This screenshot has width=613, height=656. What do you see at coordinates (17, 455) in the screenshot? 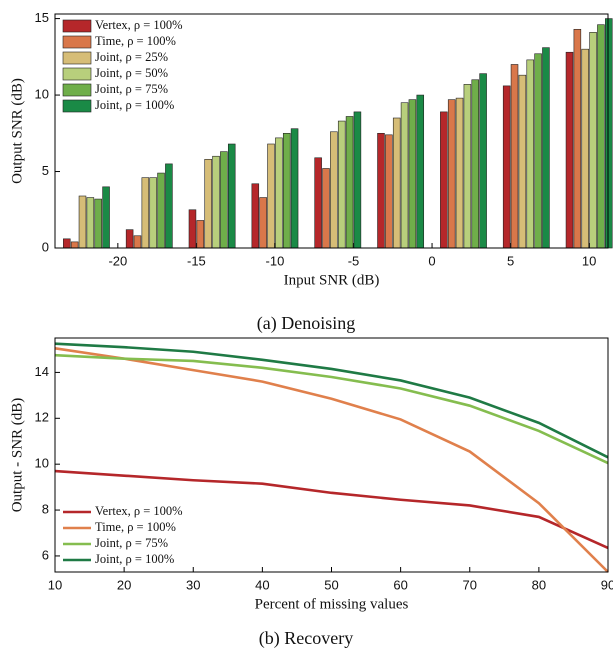
I see `y-axis-label: Output - SNR (dB)` at bounding box center [17, 455].